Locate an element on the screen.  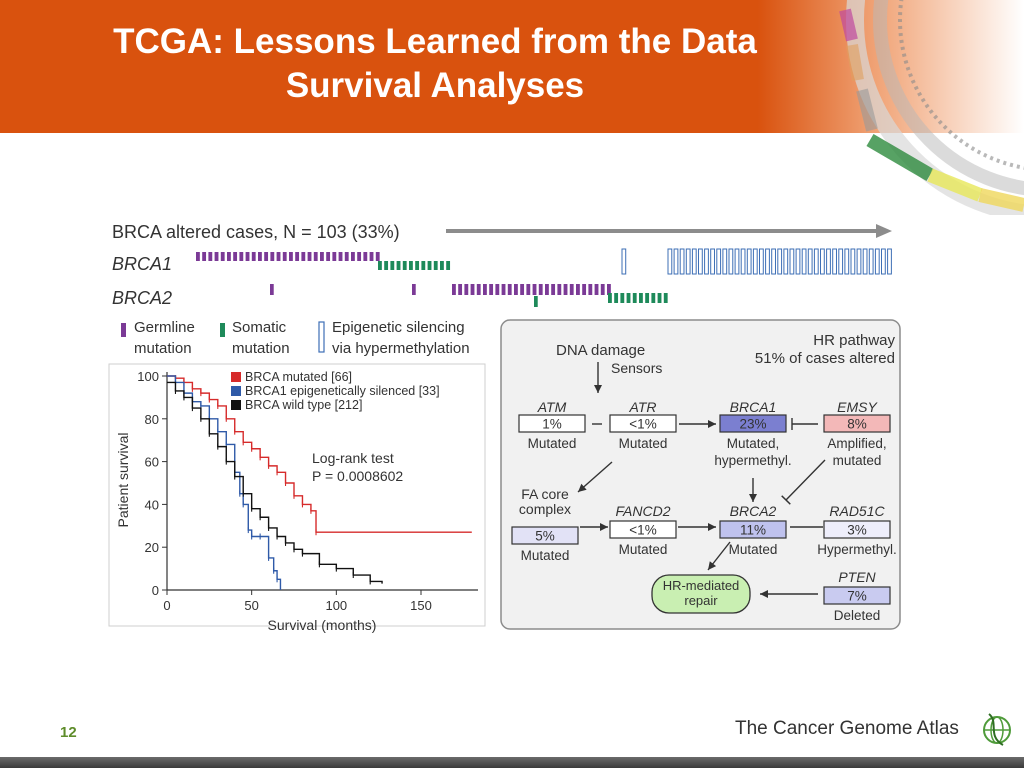
legend-swatch-somatic is located at coordinates (222, 330).